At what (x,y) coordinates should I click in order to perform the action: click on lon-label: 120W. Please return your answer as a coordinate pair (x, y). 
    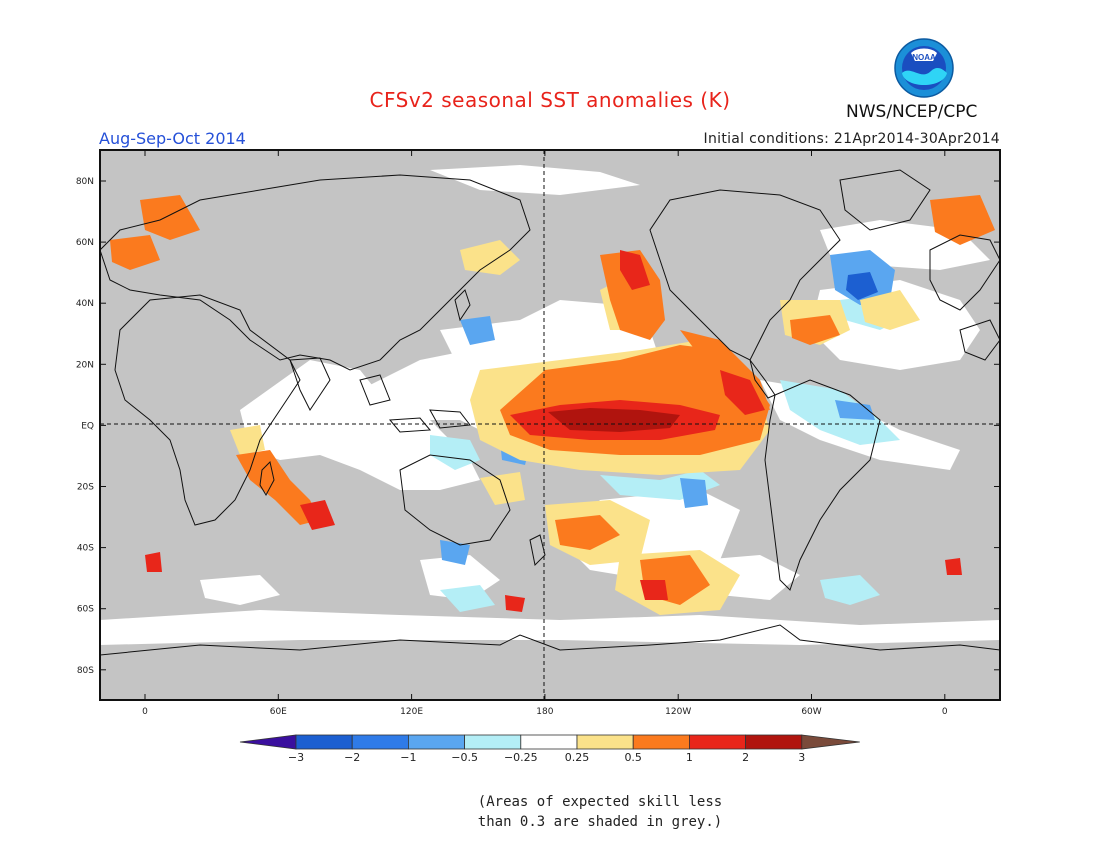
    Looking at the image, I should click on (678, 712).